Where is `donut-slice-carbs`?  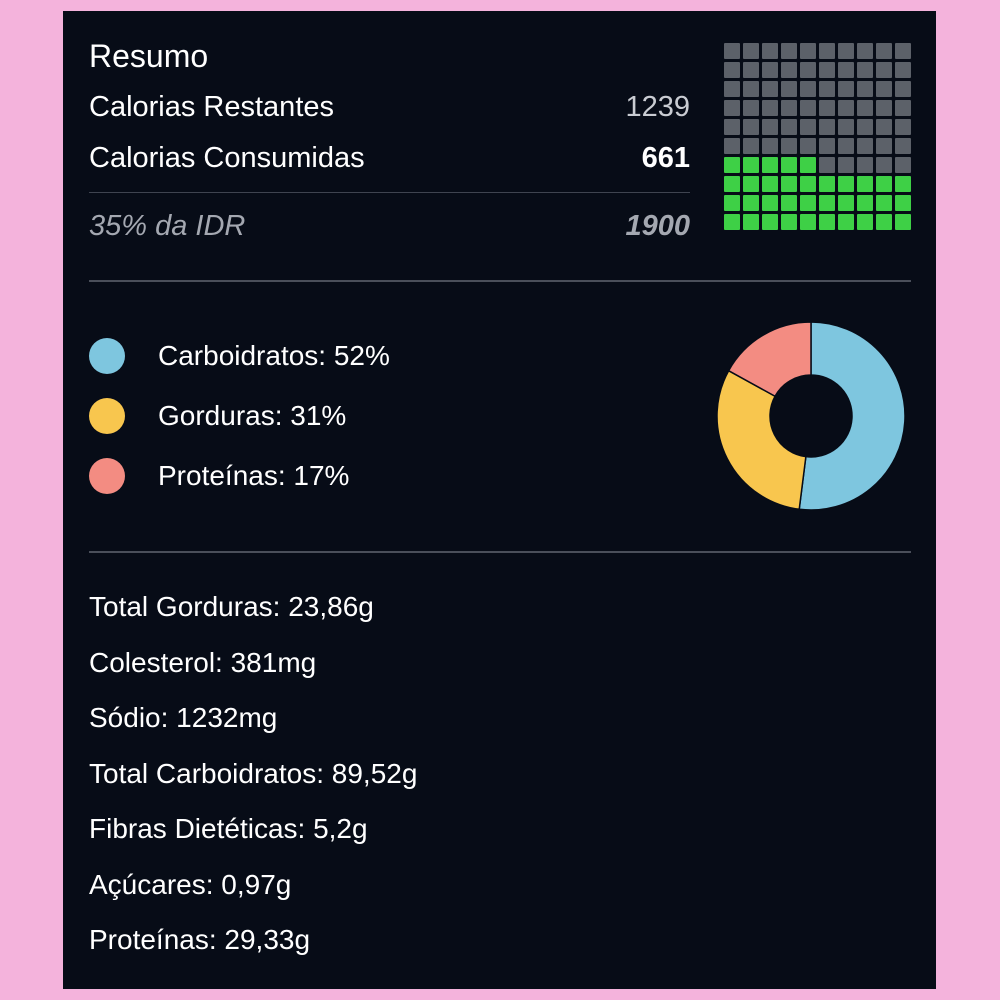
donut-slice-carbs is located at coordinates (852, 416).